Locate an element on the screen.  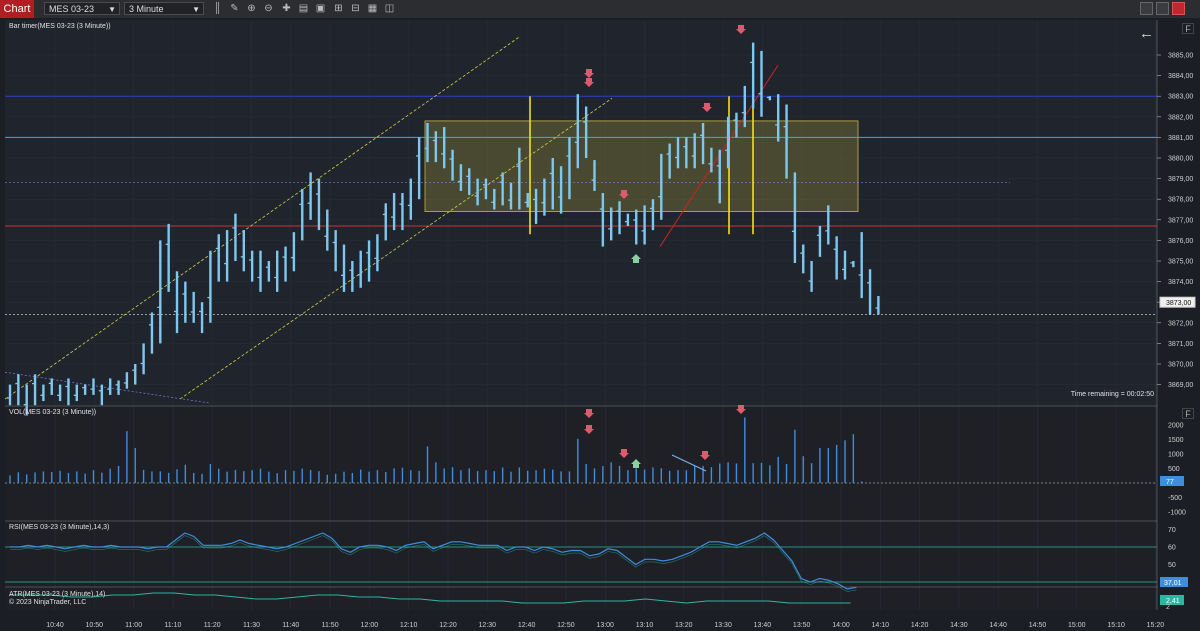
time-axis-label: 11:10 is located at coordinates (172, 625).